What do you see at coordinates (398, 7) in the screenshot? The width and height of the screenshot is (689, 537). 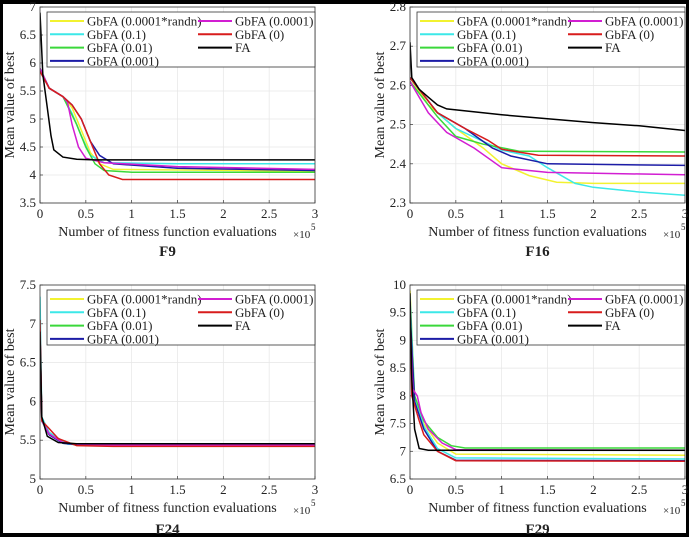 I see `y-tick-label: 2.8` at bounding box center [398, 7].